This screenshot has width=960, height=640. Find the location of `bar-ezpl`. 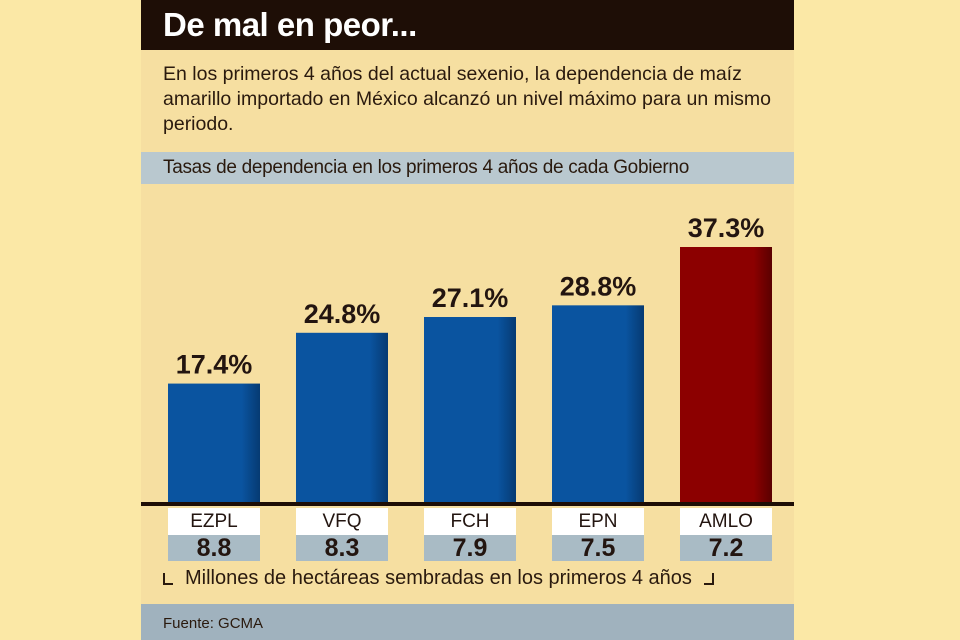

bar-ezpl is located at coordinates (214, 443).